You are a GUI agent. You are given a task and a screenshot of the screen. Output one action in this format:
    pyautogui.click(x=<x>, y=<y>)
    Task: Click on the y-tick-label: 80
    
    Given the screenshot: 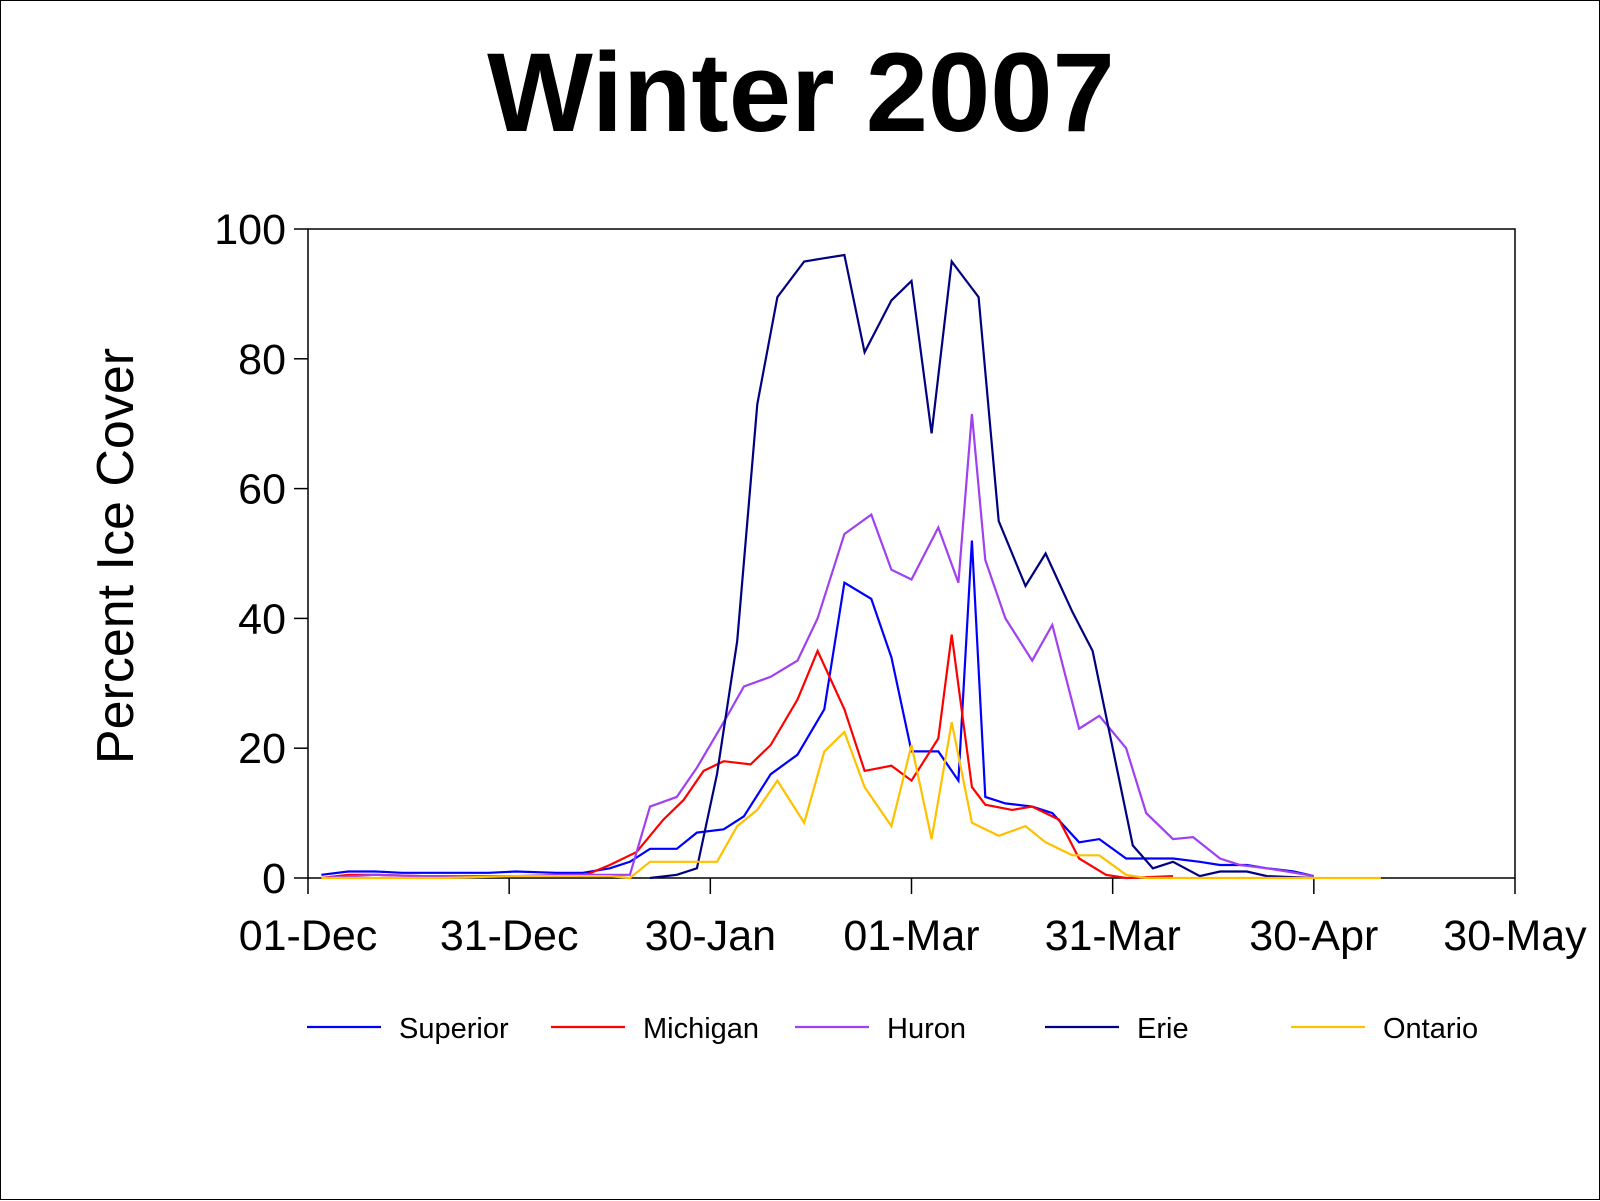 What is the action you would take?
    pyautogui.click(x=262, y=360)
    